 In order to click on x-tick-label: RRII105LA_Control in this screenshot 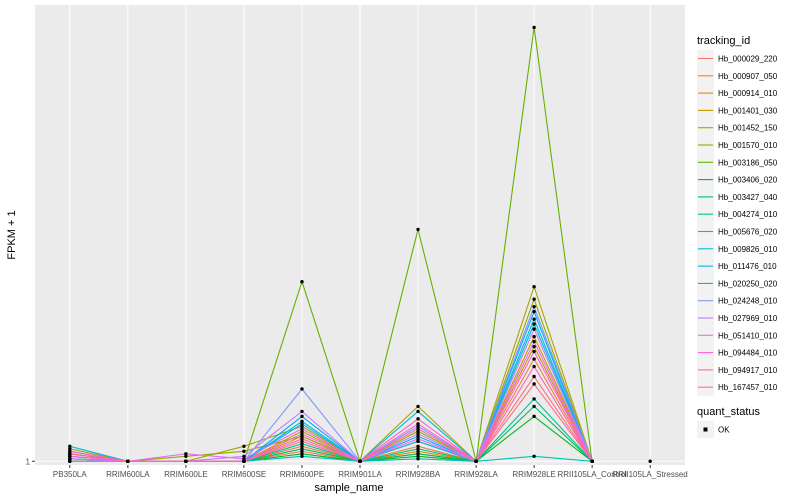, I will do `click(592, 474)`.